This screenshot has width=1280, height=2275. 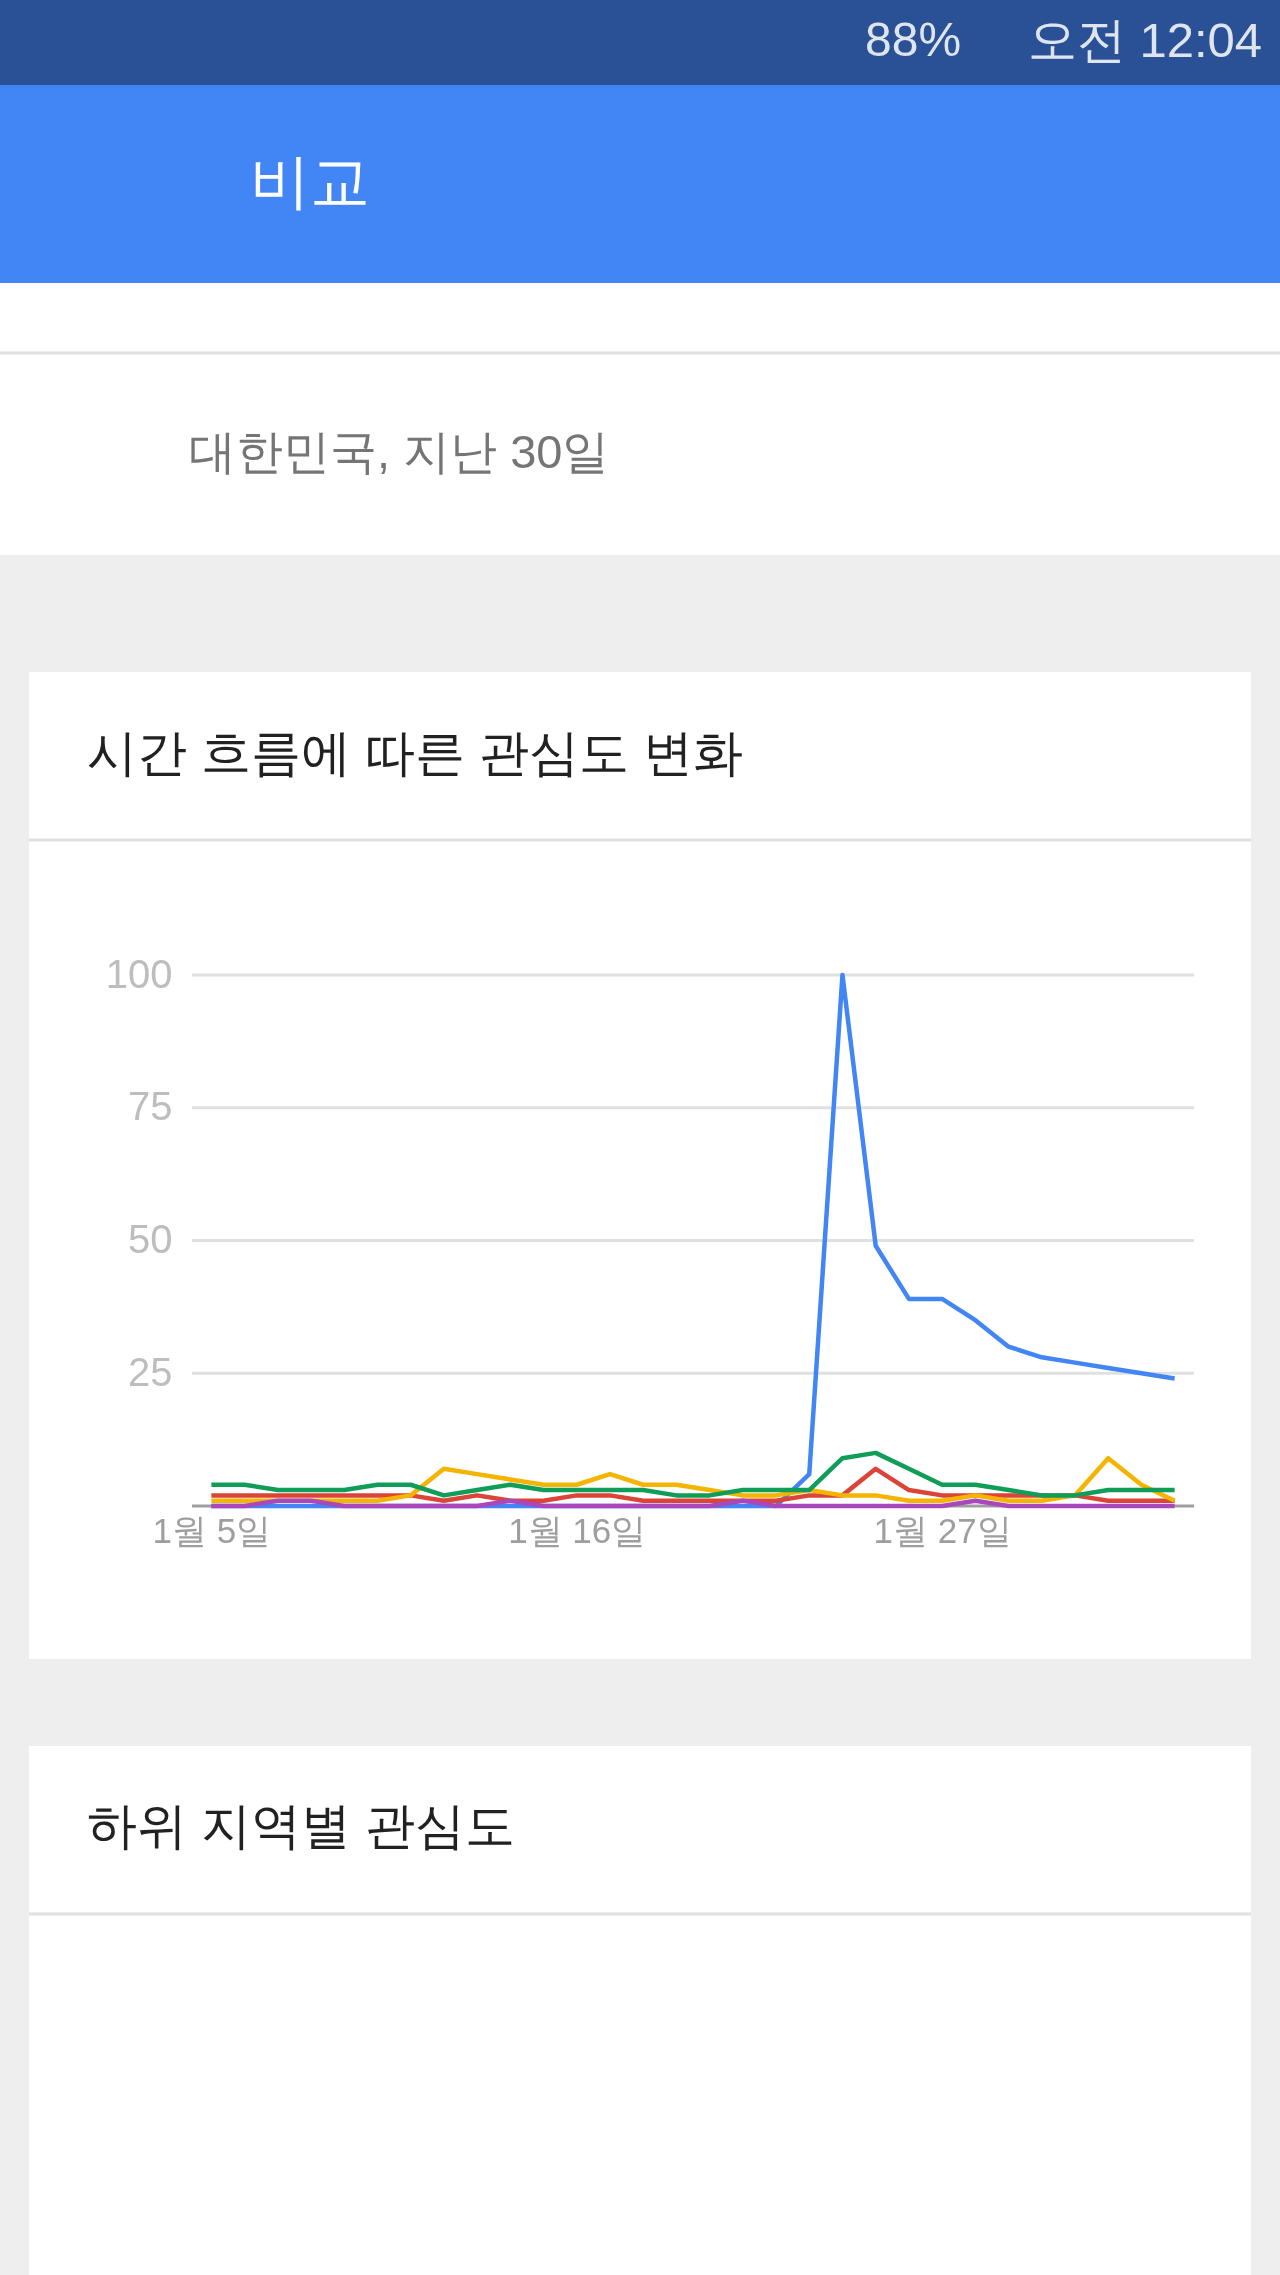 What do you see at coordinates (1144, 40) in the screenshot?
I see `text: 오전 12:04` at bounding box center [1144, 40].